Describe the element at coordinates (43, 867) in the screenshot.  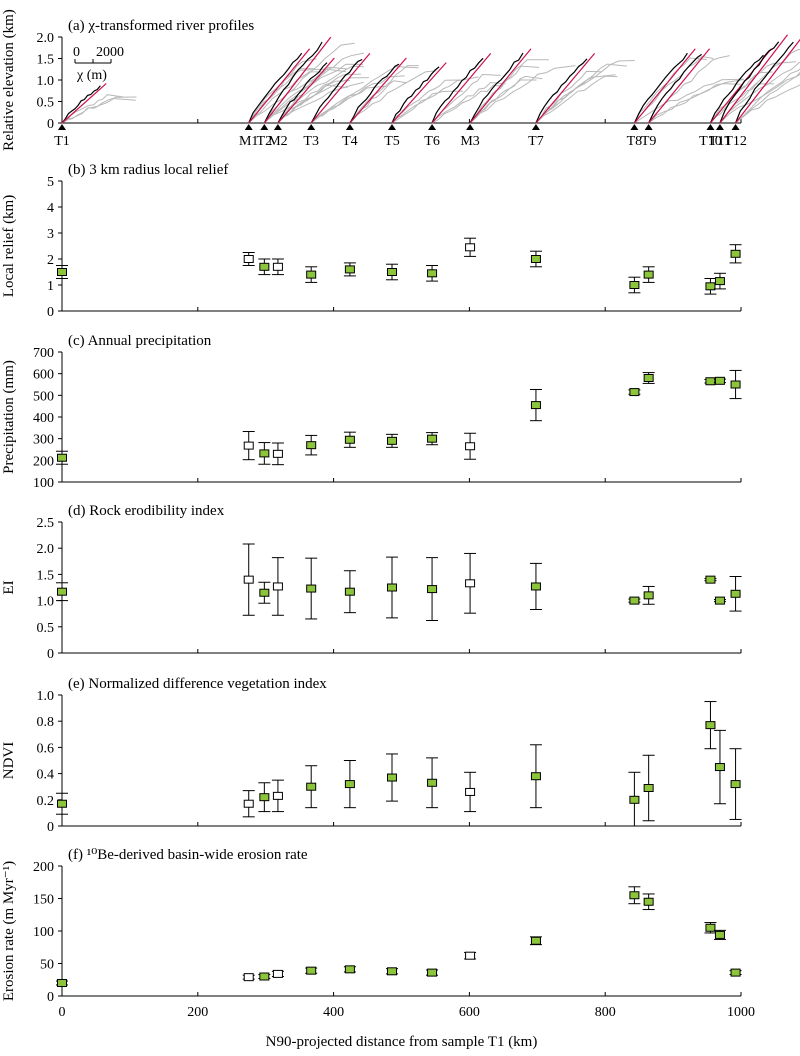
I see `y-tick-label-f: 200` at that location.